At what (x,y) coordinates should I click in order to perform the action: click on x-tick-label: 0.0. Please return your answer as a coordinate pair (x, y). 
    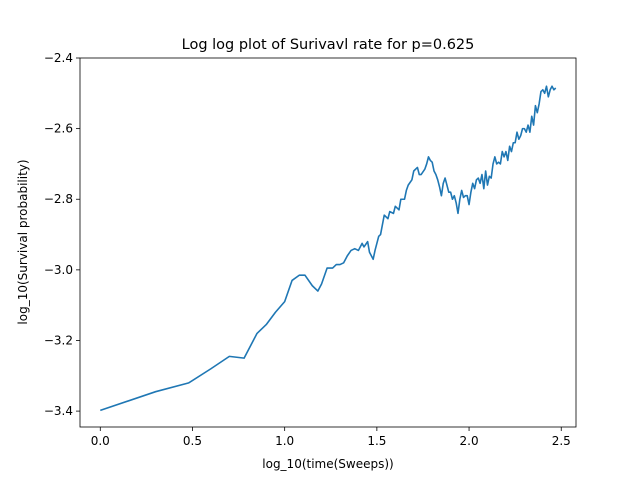
    Looking at the image, I should click on (100, 441).